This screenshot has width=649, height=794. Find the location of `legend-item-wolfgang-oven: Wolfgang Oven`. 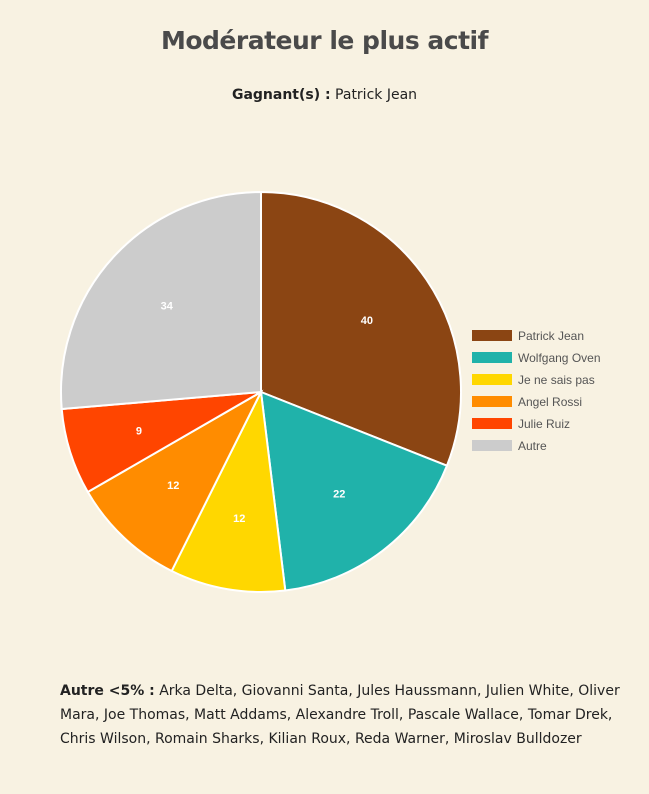

legend-item-wolfgang-oven: Wolfgang Oven is located at coordinates (536, 358).